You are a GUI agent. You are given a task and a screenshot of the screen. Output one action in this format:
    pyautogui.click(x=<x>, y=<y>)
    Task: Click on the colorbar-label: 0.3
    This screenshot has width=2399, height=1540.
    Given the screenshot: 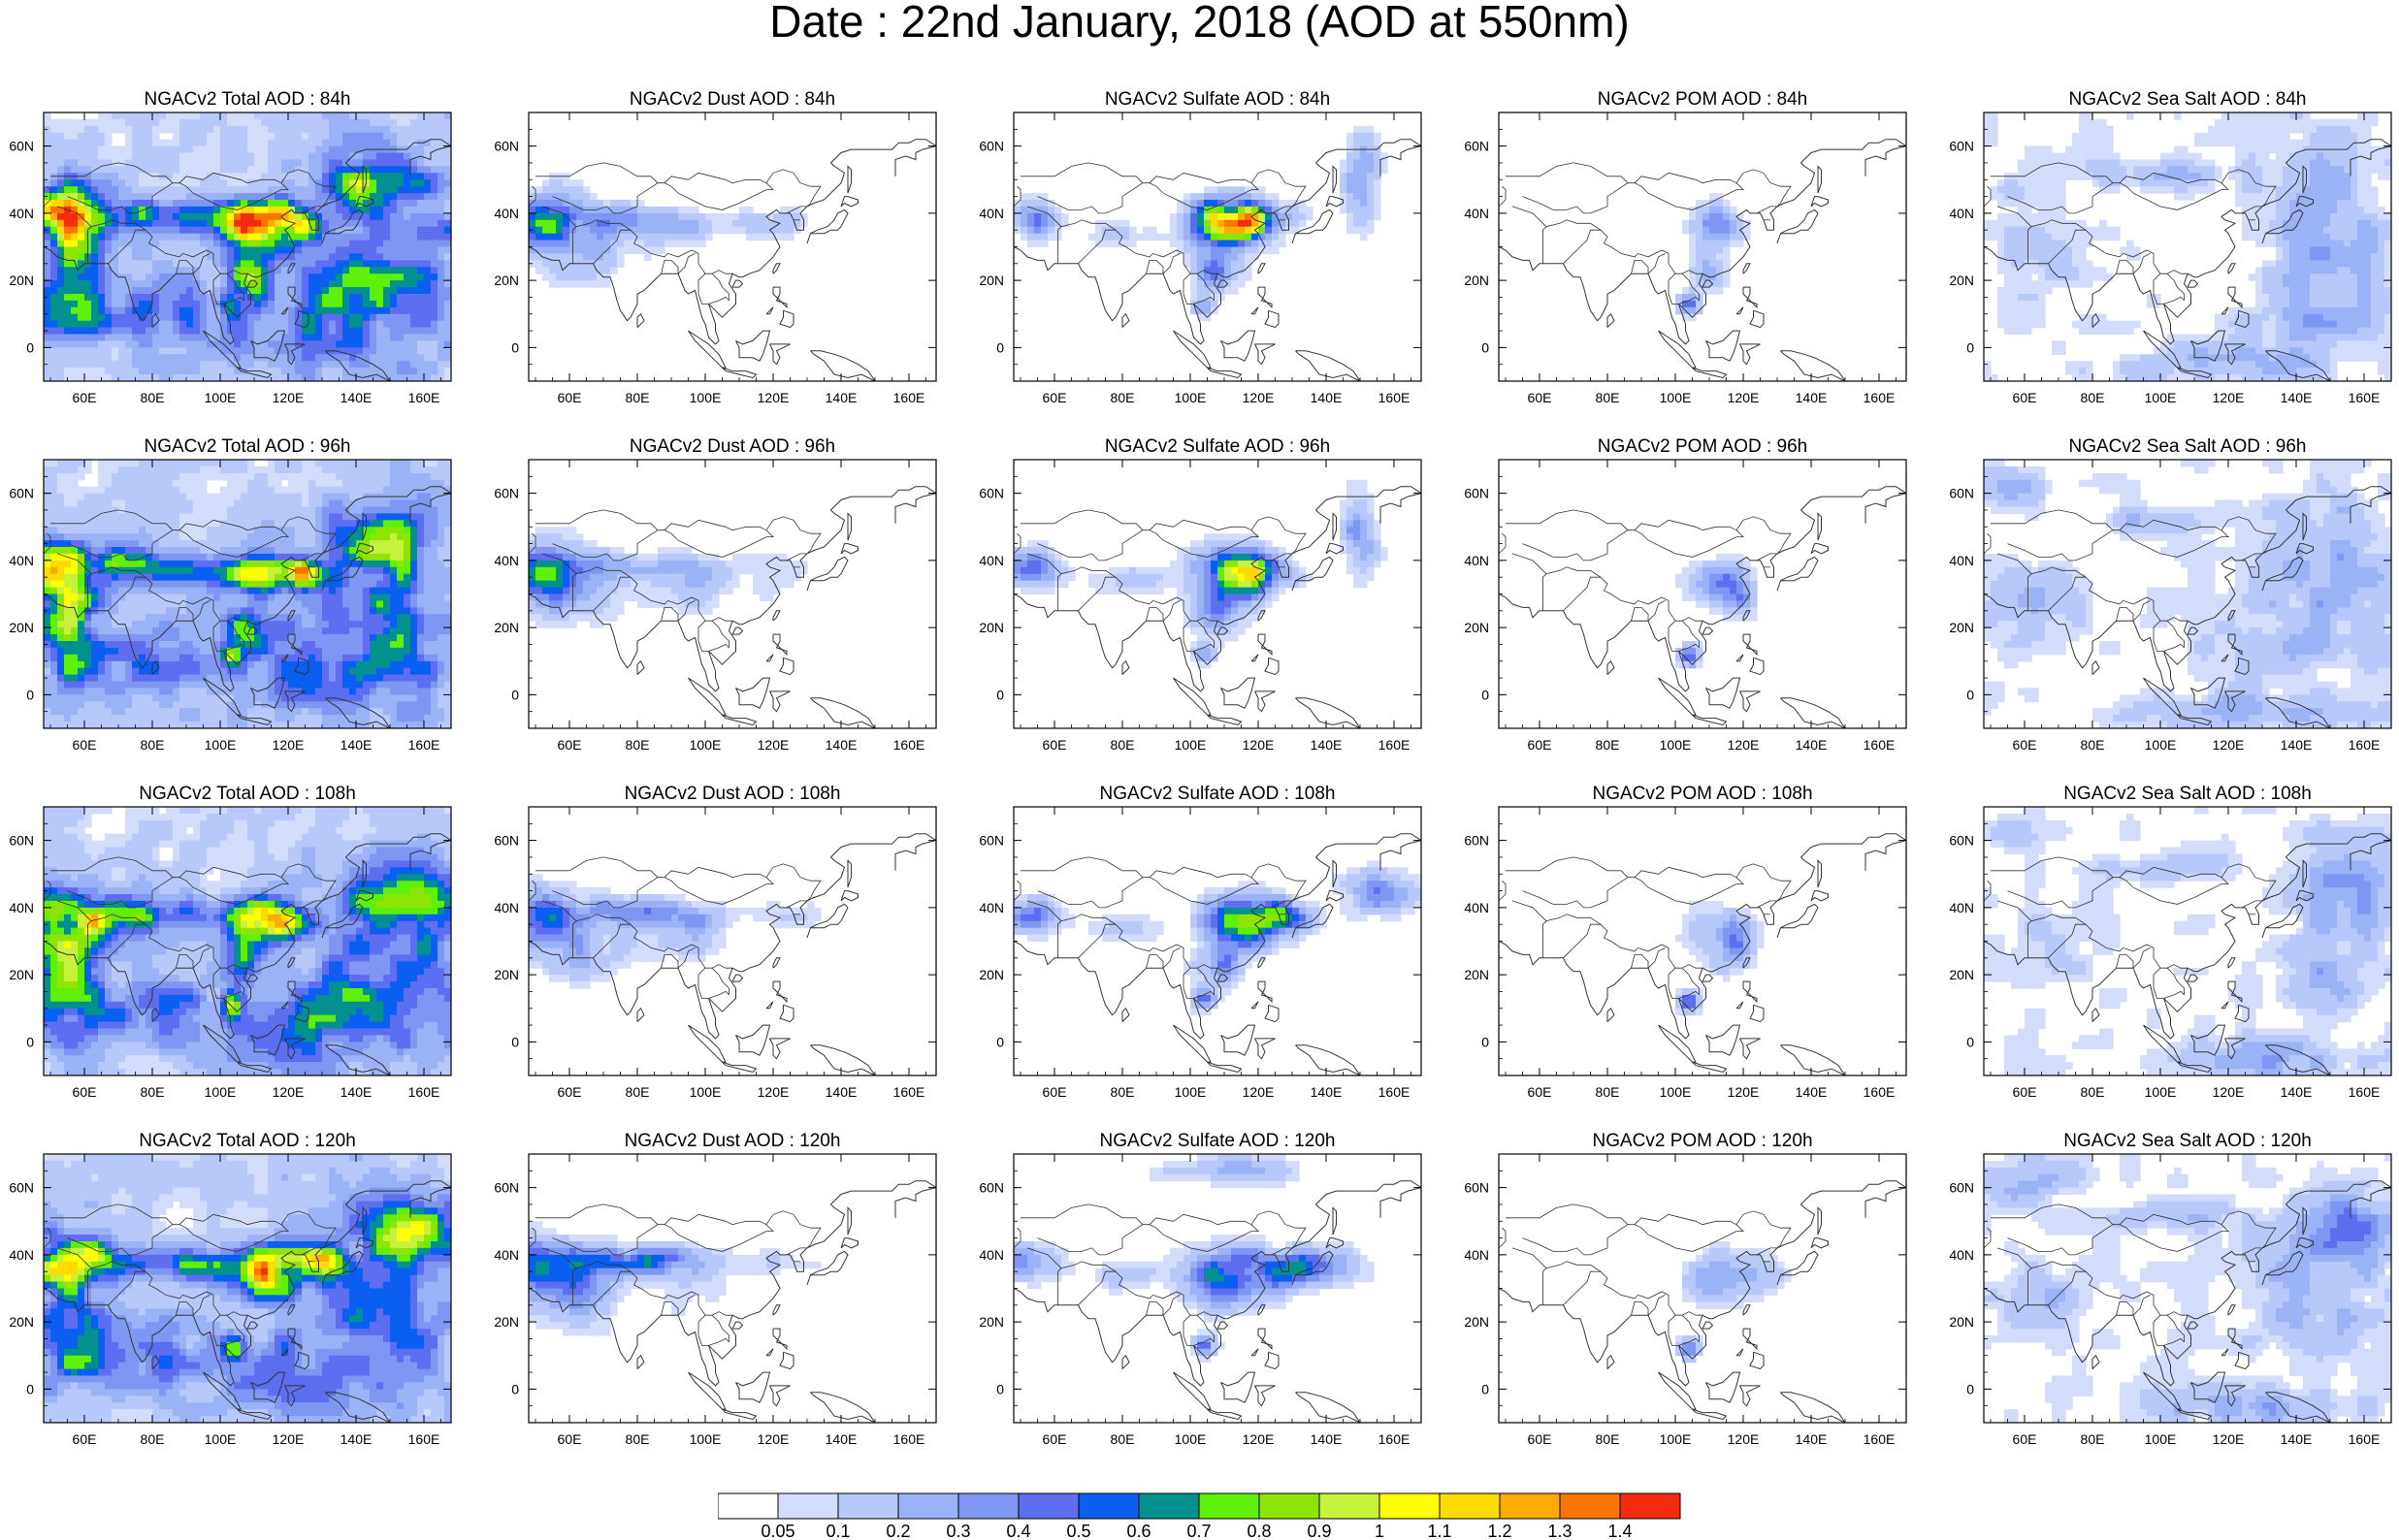 What is the action you would take?
    pyautogui.click(x=958, y=1531)
    